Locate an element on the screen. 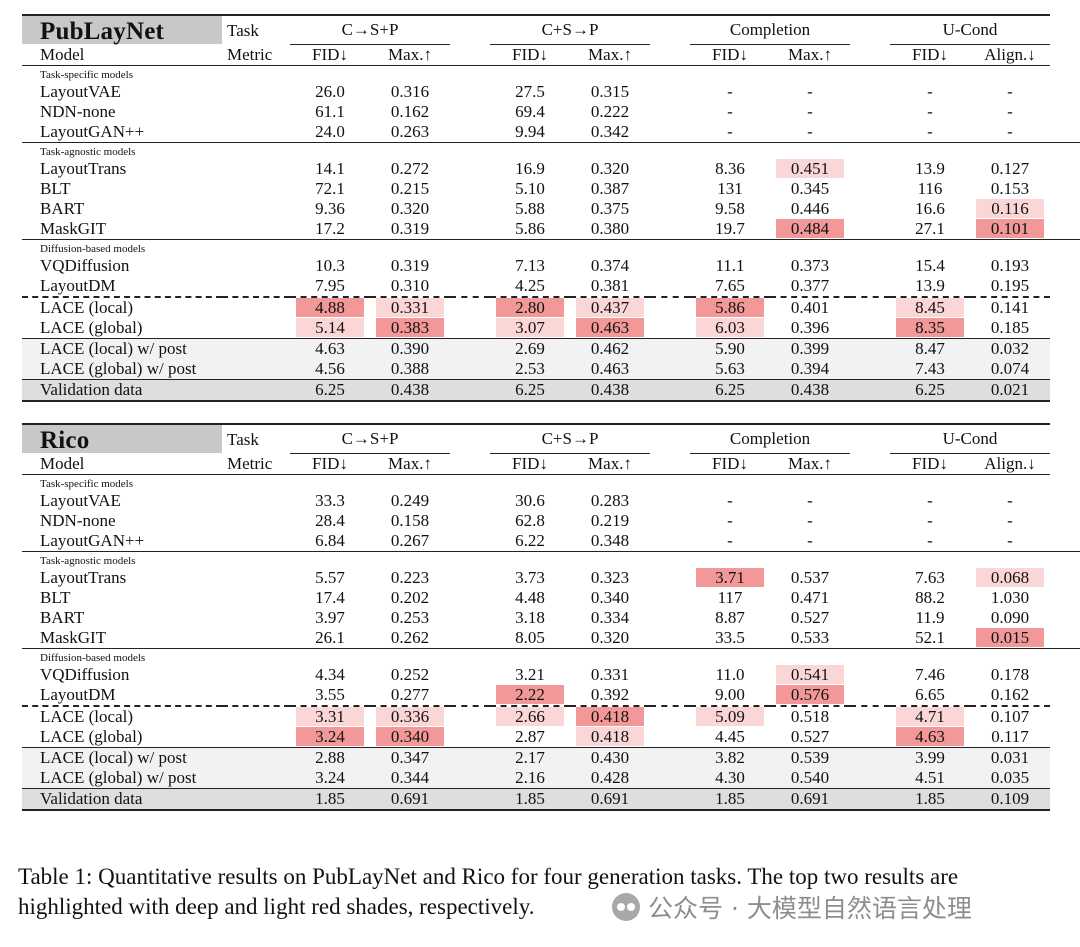 The image size is (1080, 947). value-cell: 8.05 is located at coordinates (530, 638).